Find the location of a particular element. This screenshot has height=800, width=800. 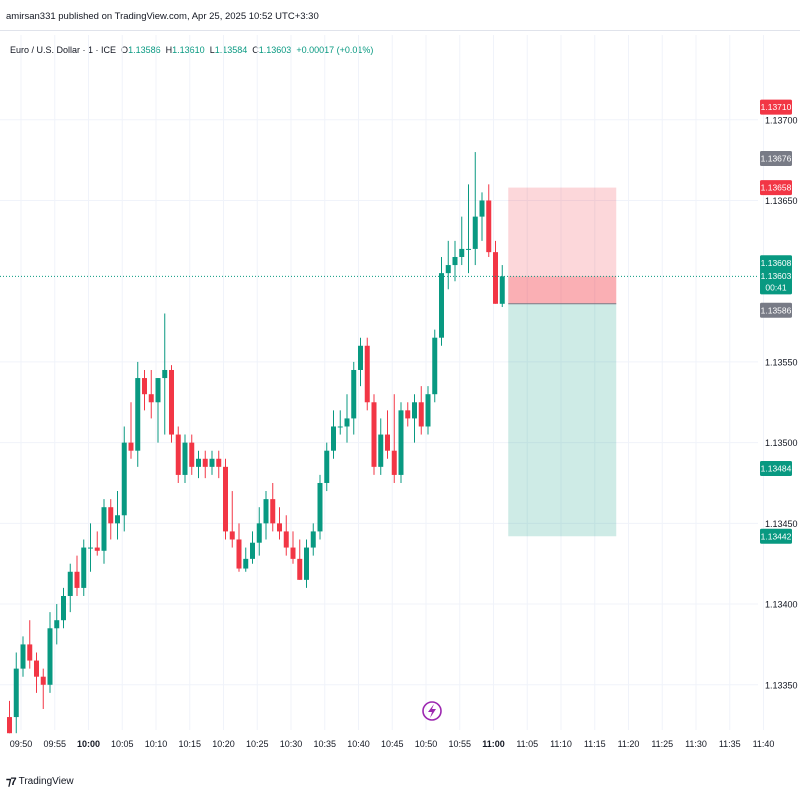

tradingview-logo-icon: ⁊7 is located at coordinates (11, 782).